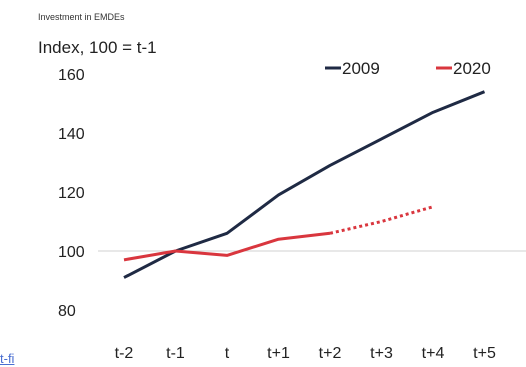 The image size is (526, 367). Describe the element at coordinates (408, 68) in the screenshot. I see `legend: 2009 2020` at that location.